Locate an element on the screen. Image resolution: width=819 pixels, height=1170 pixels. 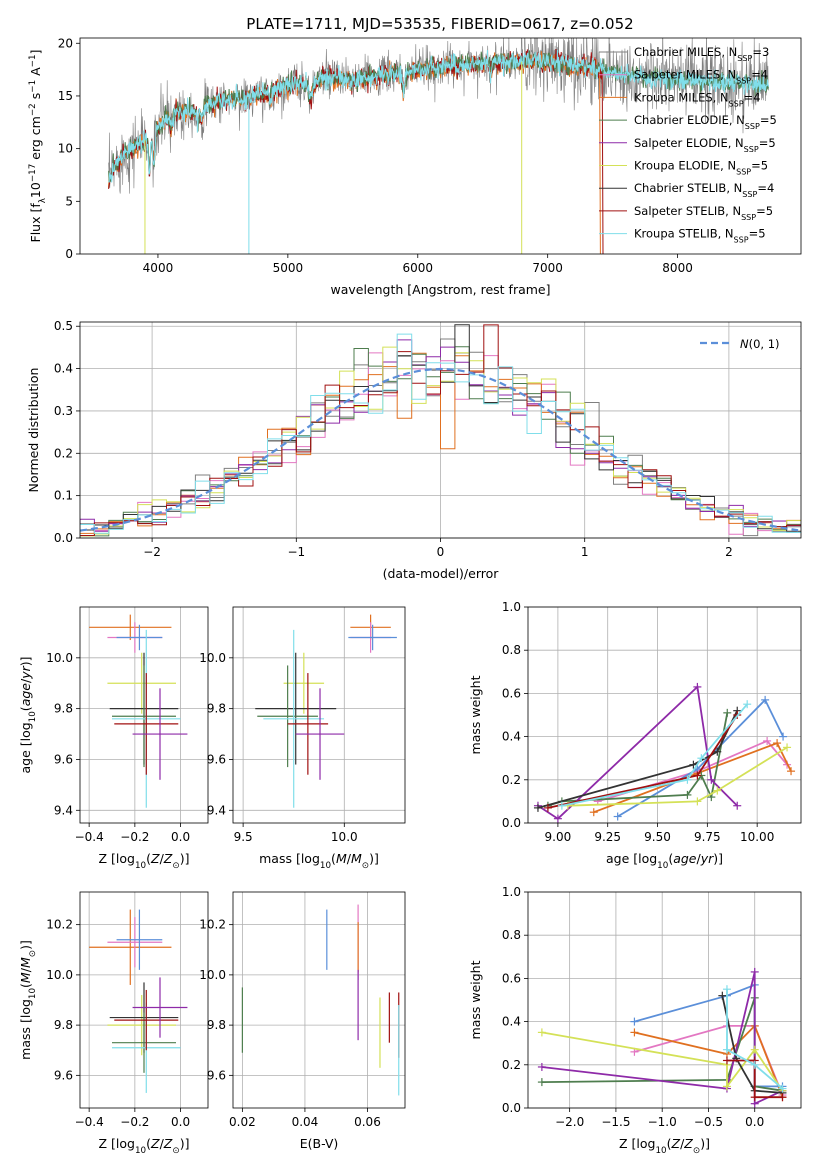
x-tick-label: 0 is located at coordinates (441, 552).